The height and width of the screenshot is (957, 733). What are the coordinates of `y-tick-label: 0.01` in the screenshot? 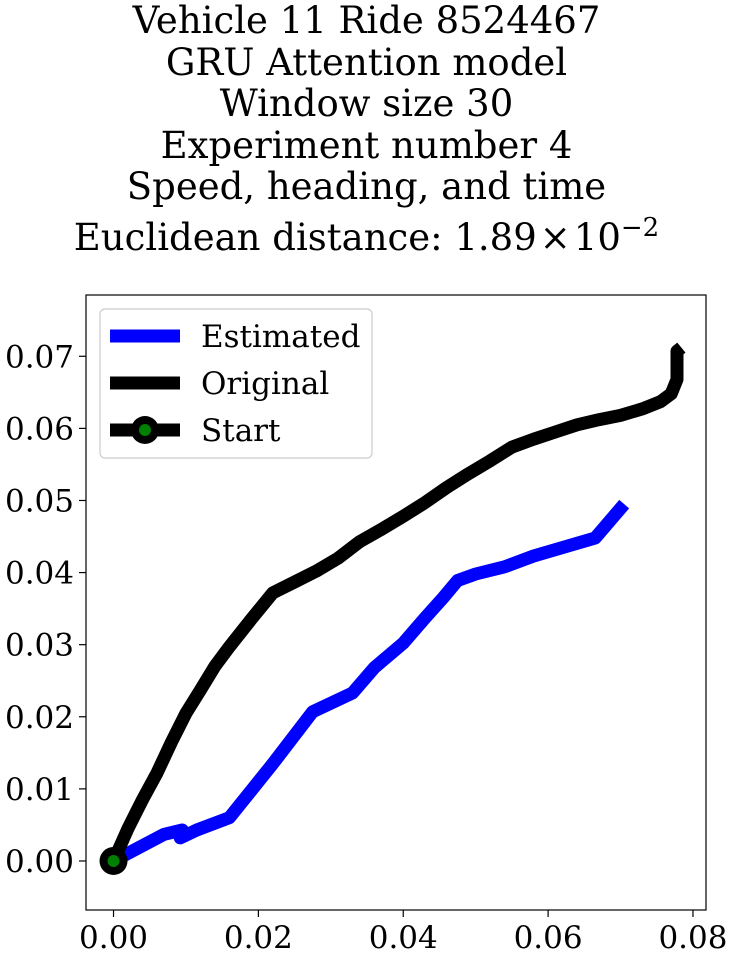 It's located at (39, 790).